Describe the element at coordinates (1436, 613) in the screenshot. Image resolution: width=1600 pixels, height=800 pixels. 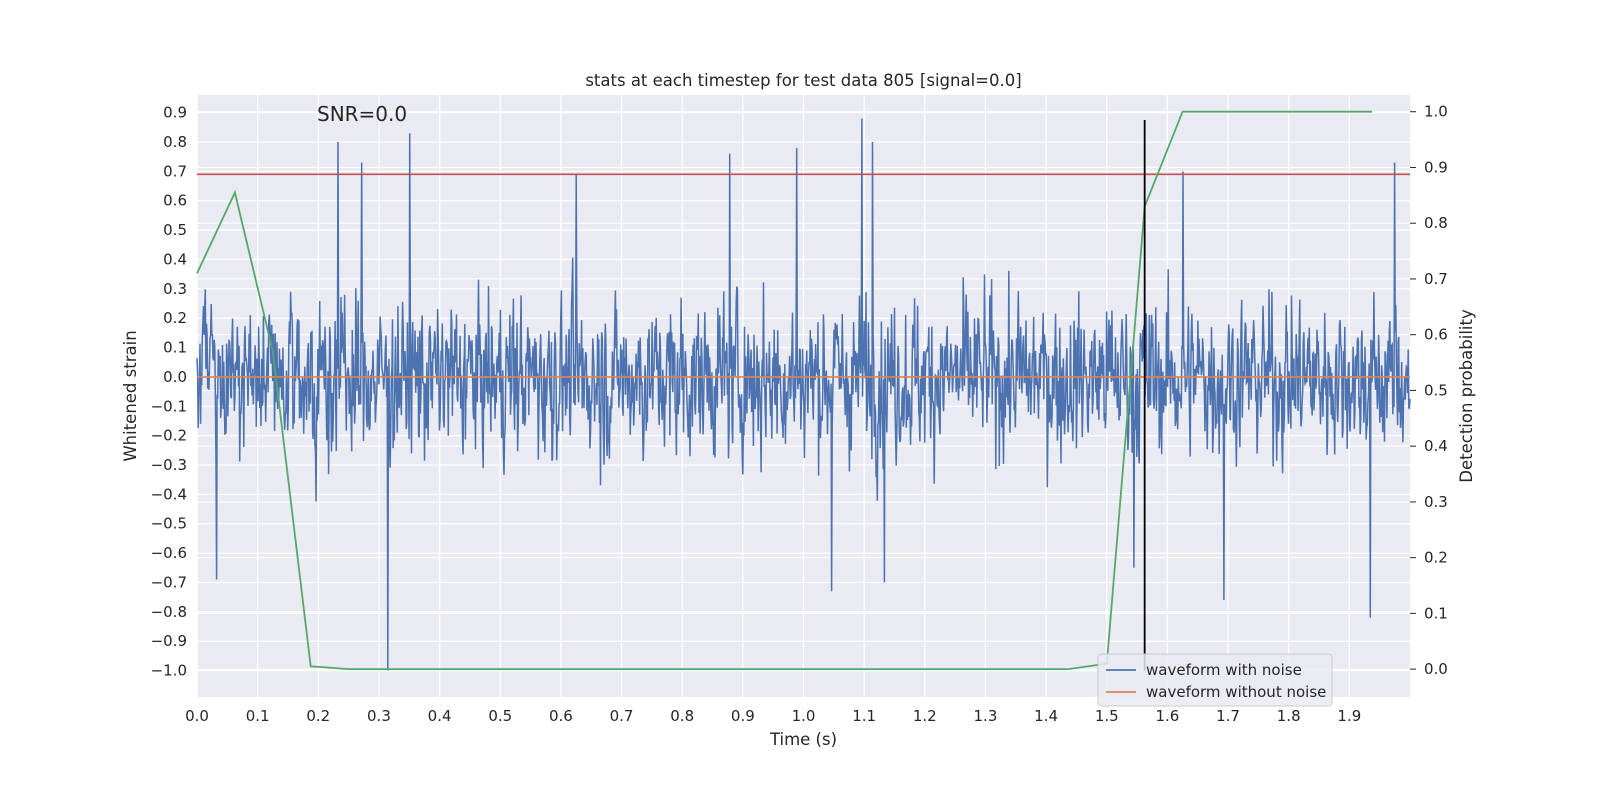
I see `y2-tick-label: 0.1` at that location.